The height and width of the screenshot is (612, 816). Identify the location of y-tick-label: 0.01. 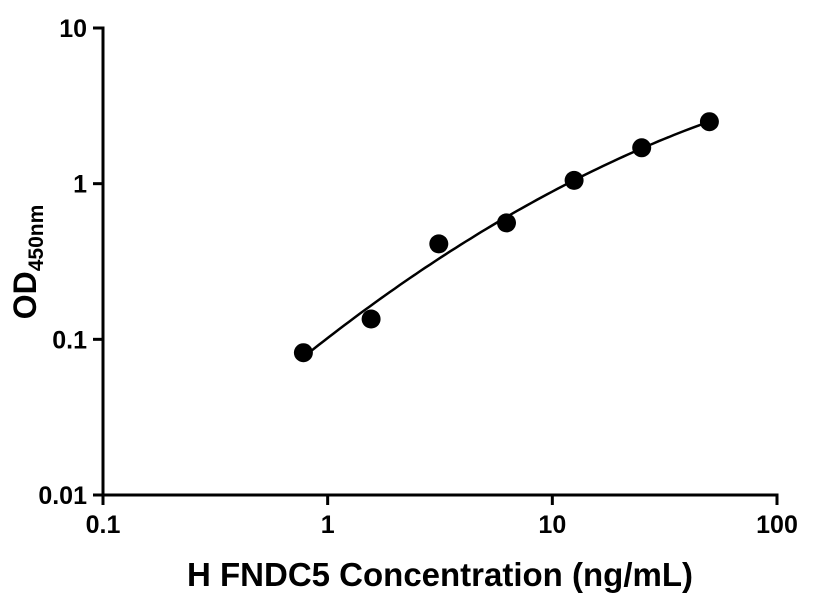
(62, 496).